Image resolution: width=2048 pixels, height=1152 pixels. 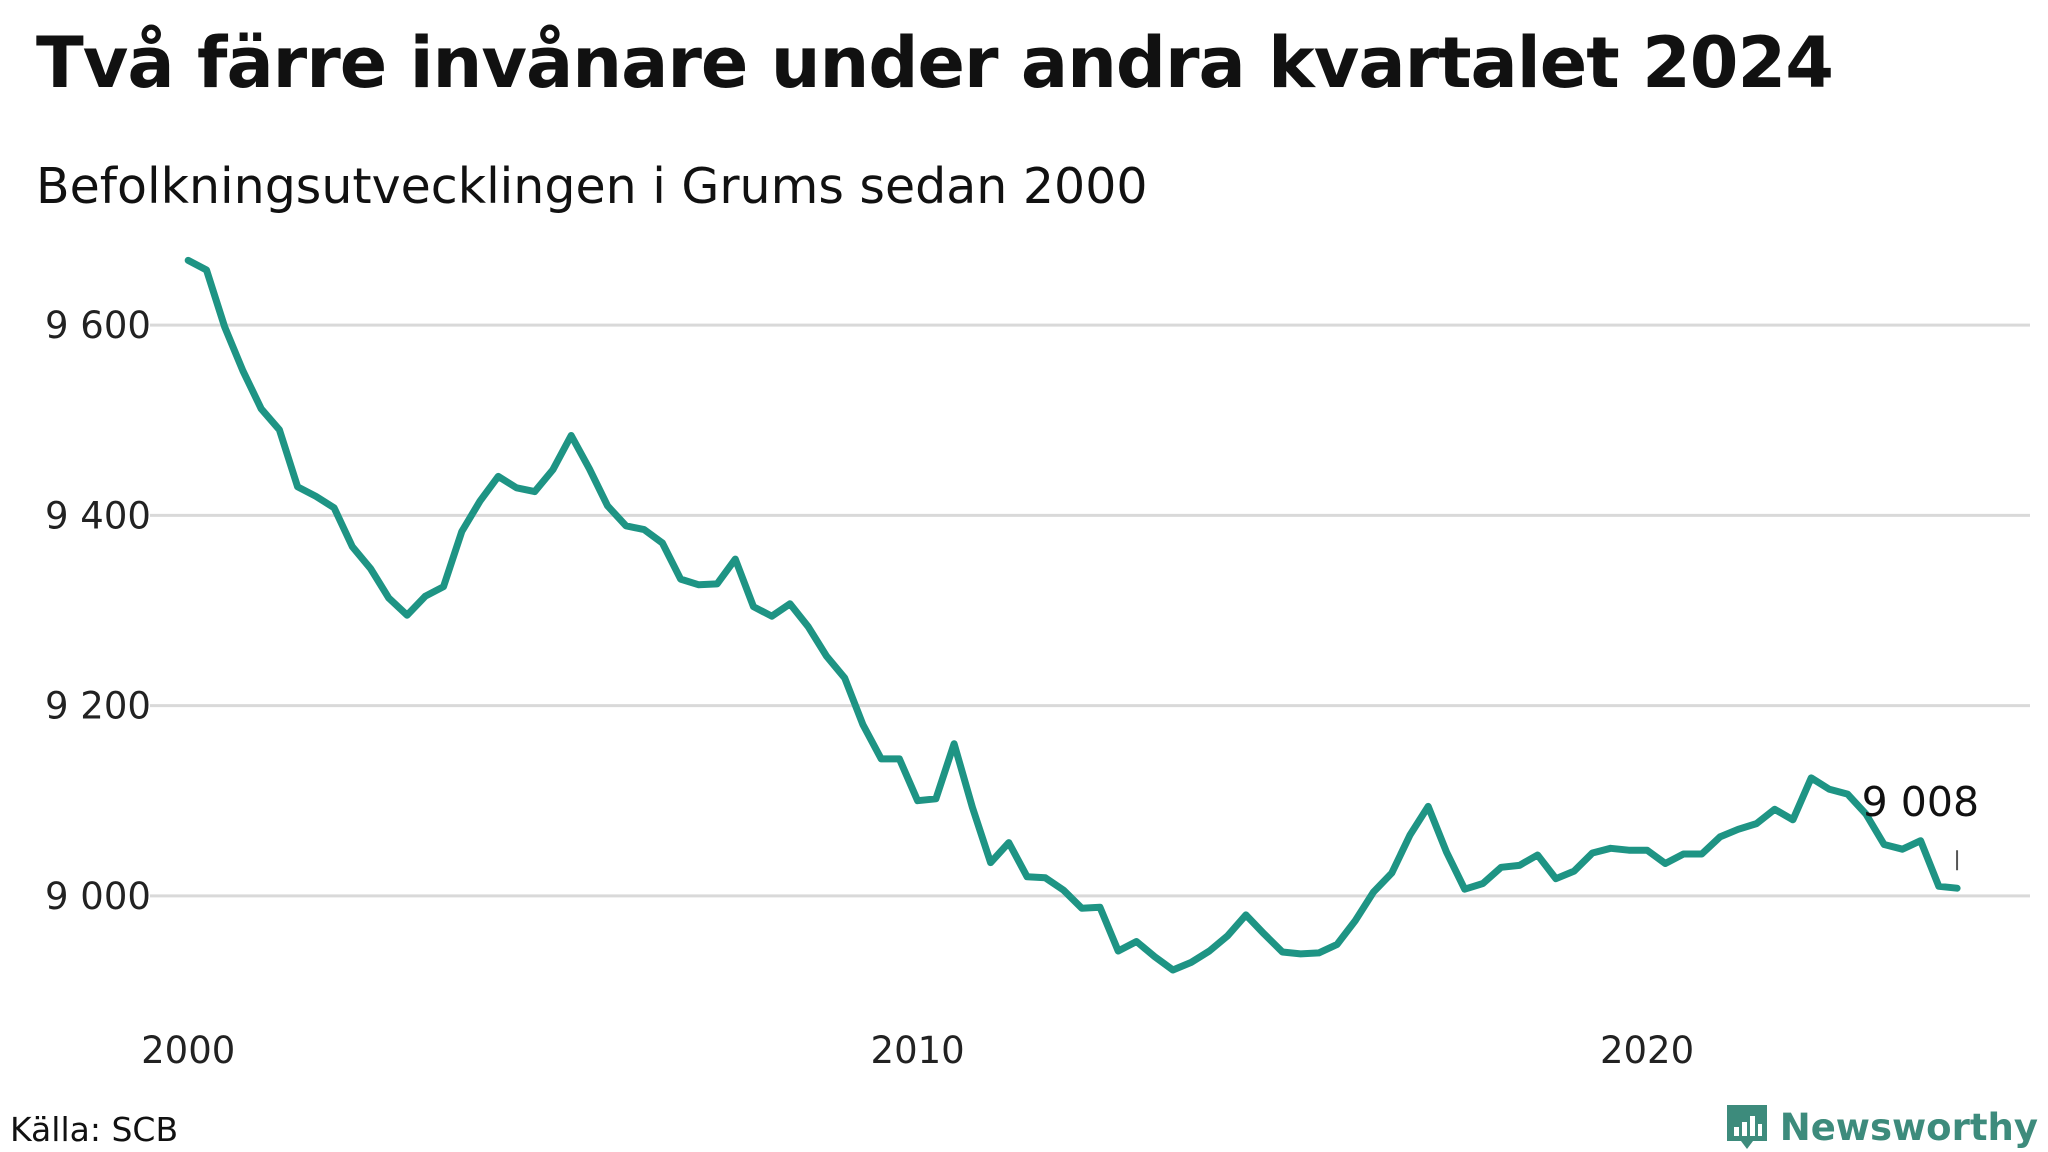 What do you see at coordinates (98, 325) in the screenshot?
I see `y-tick-label: 9 600` at bounding box center [98, 325].